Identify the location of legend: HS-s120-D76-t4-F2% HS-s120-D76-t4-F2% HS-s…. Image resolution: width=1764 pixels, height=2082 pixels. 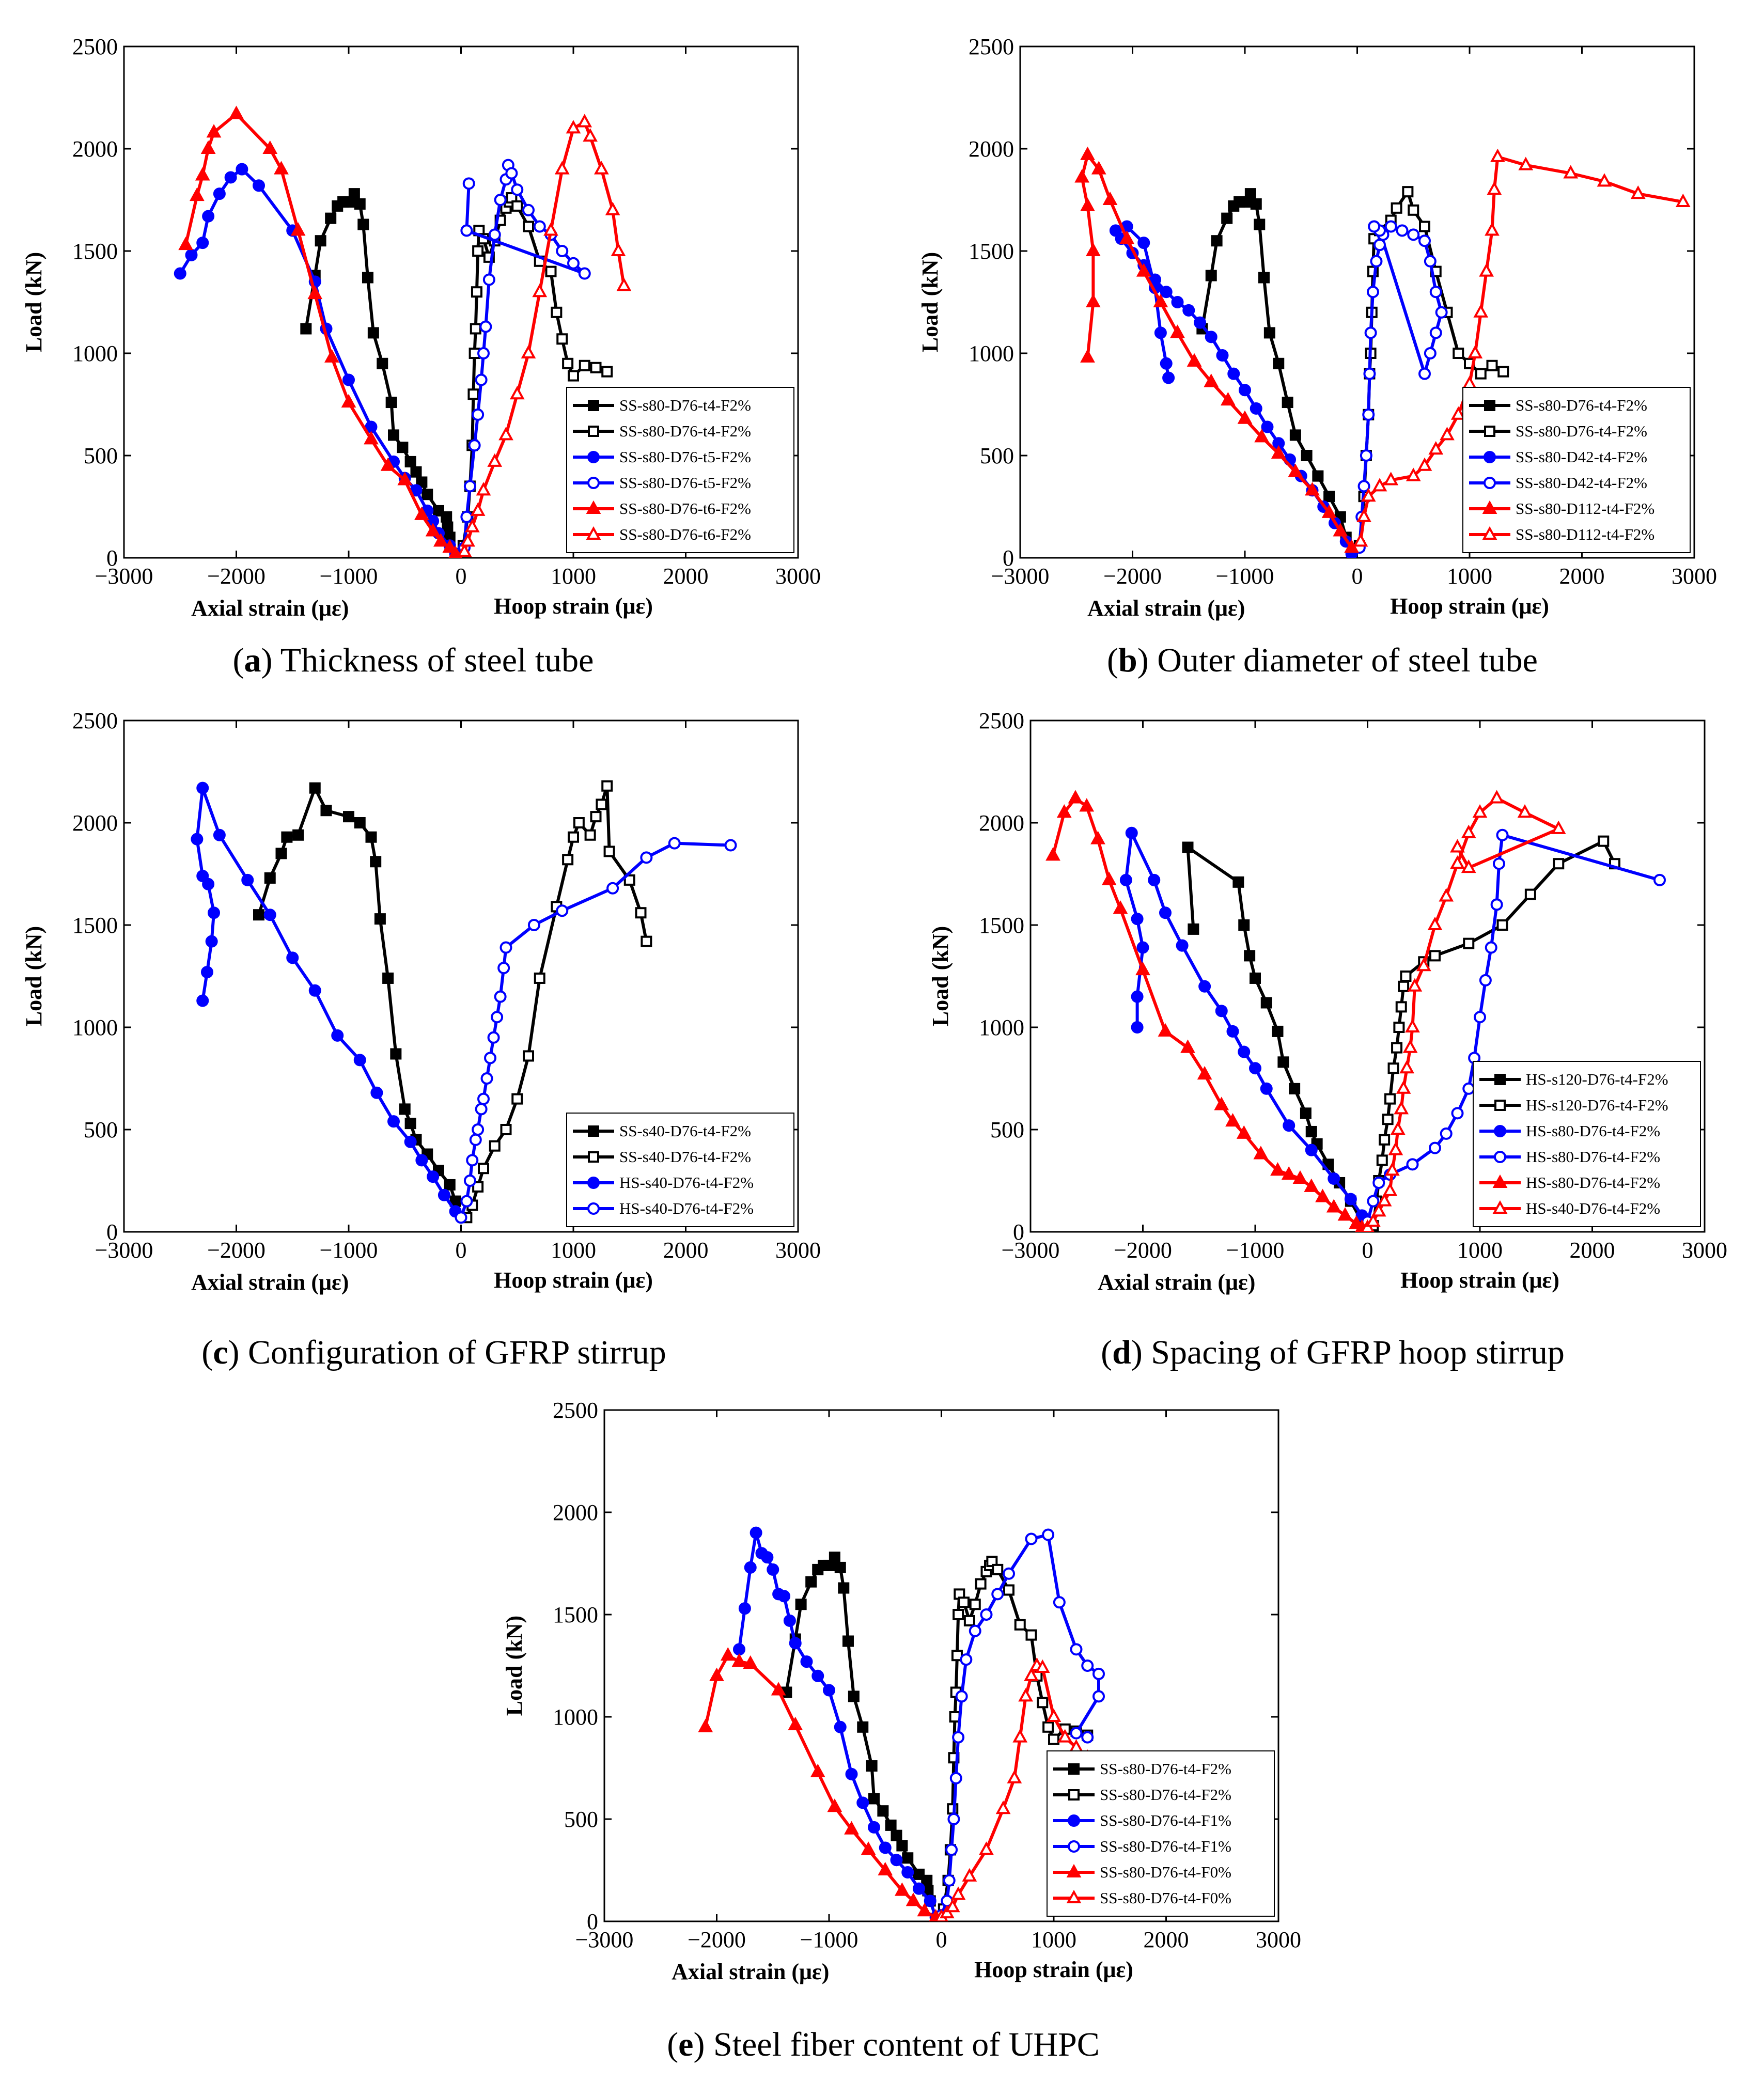
(1587, 1144).